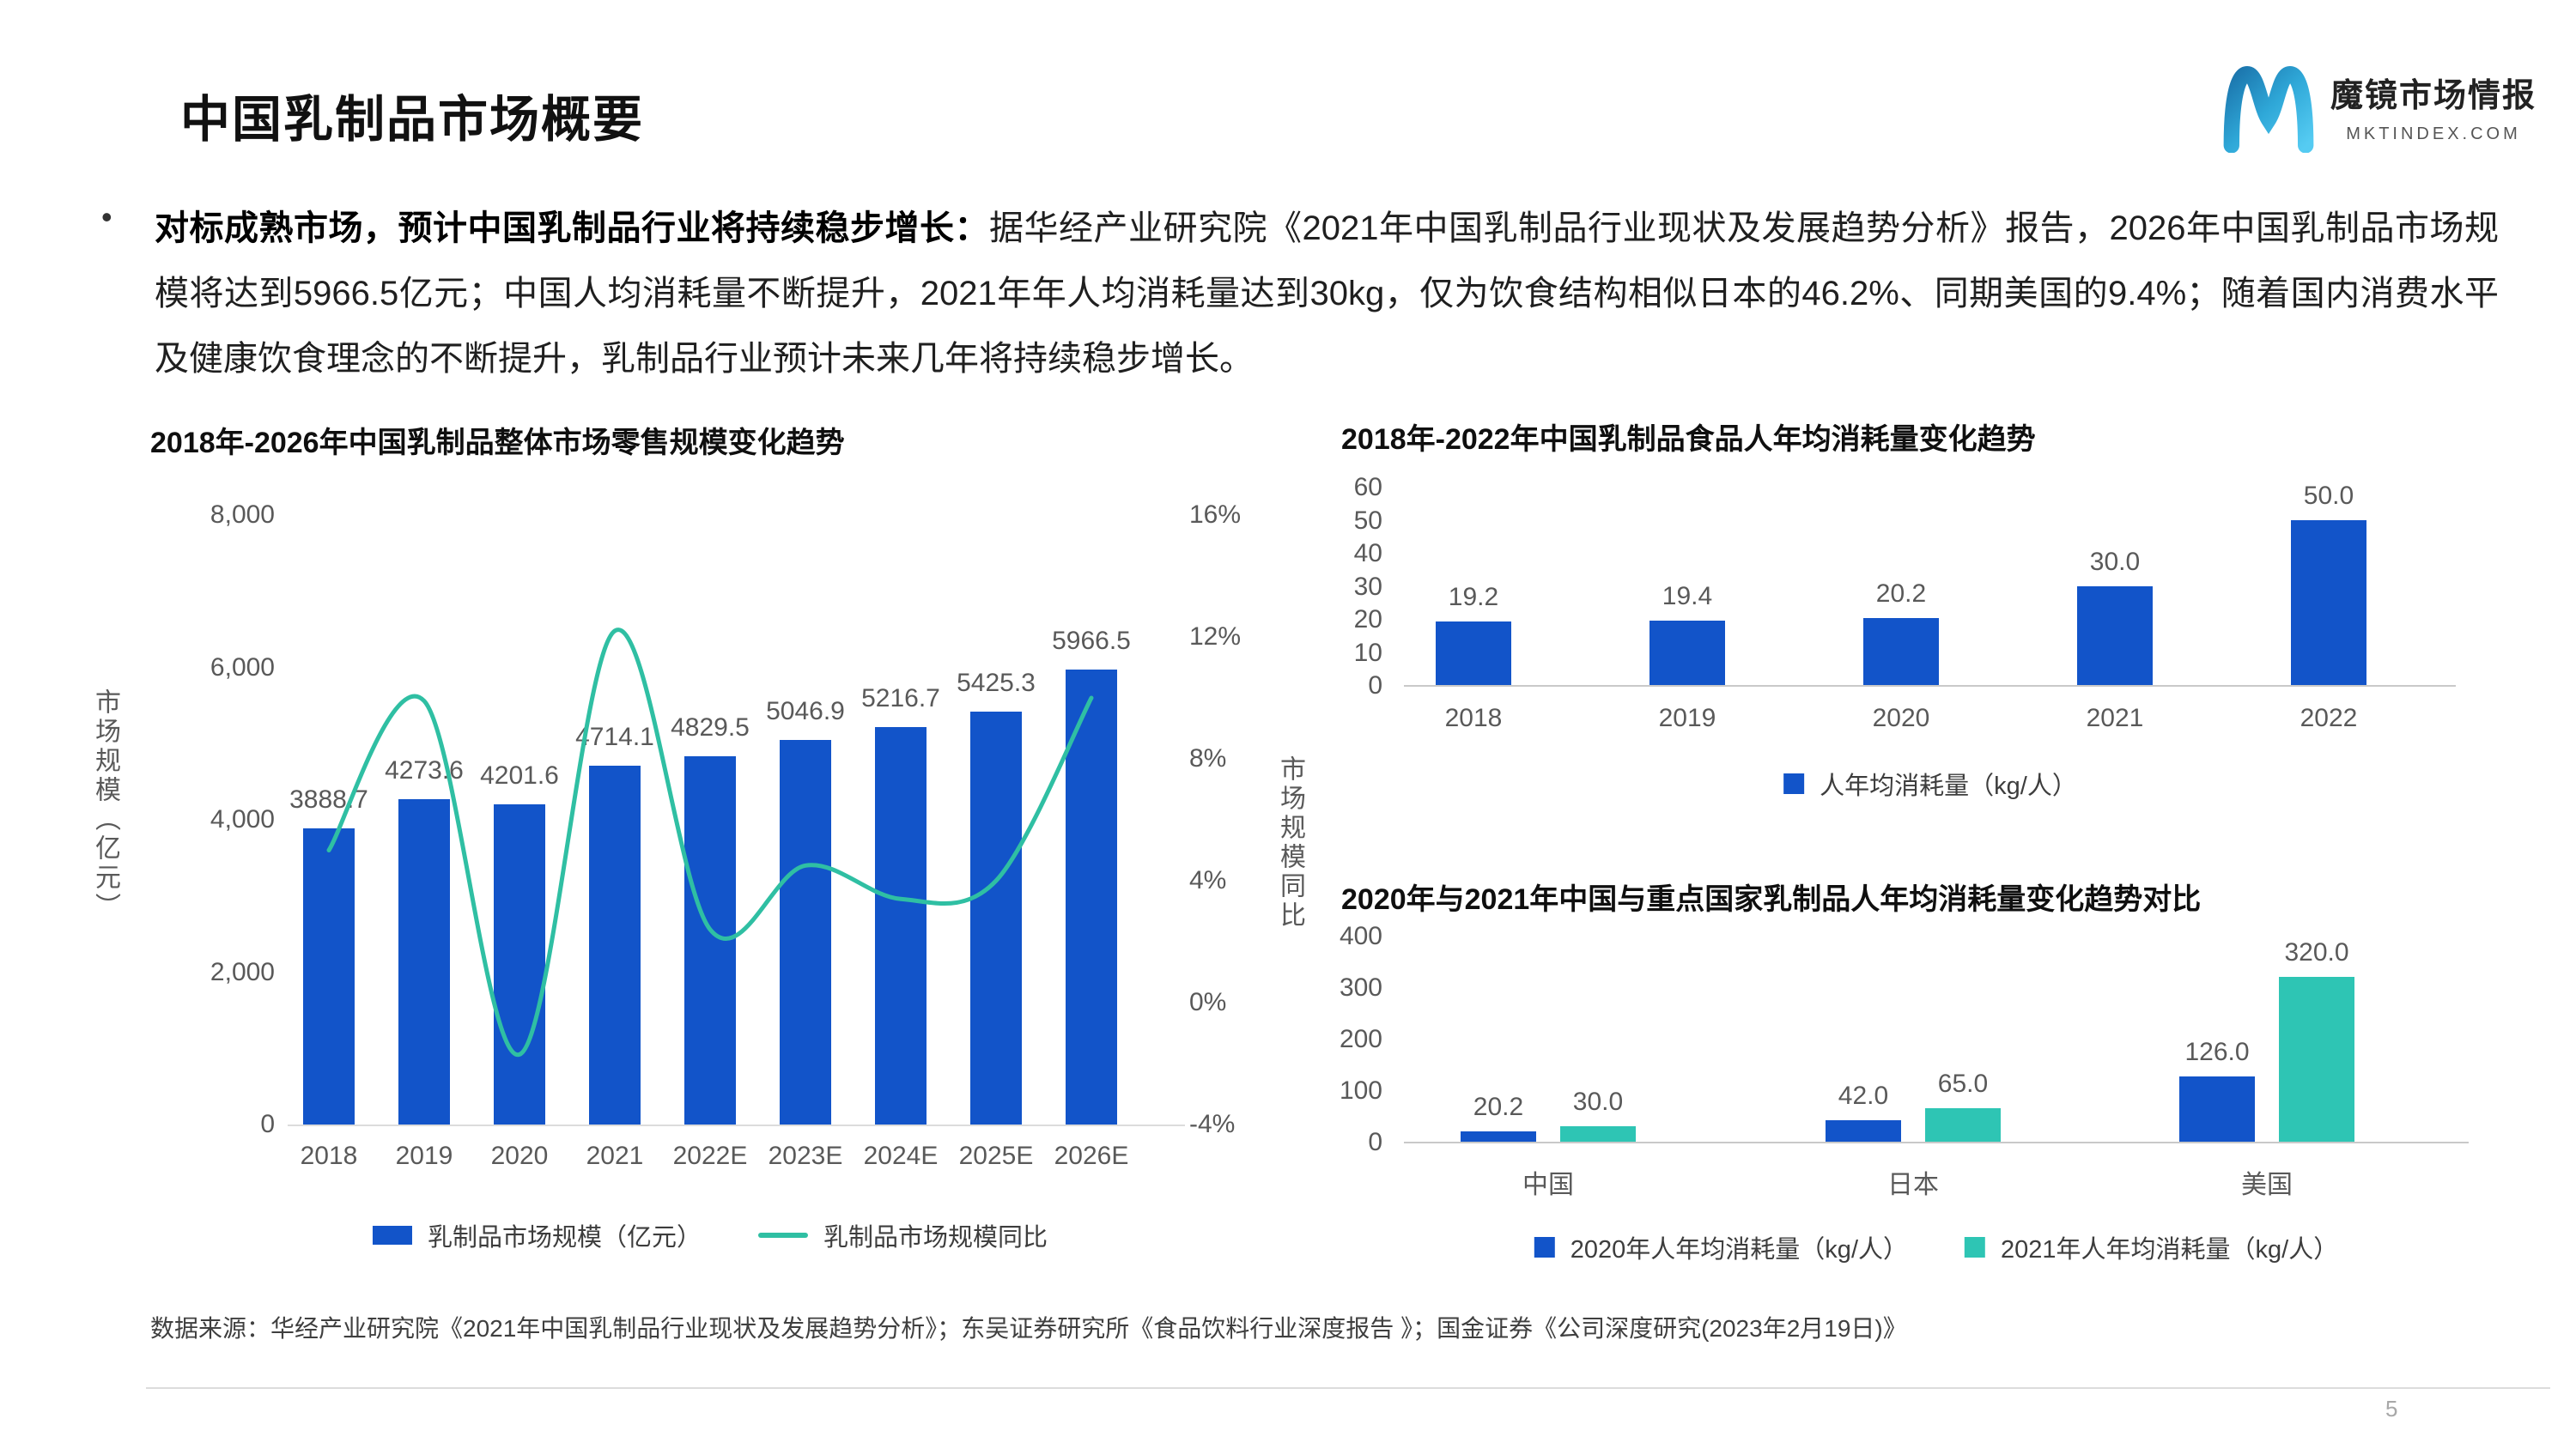 This screenshot has width=2576, height=1449. What do you see at coordinates (1213, 1124) in the screenshot?
I see `y-axis-tick: -4%` at bounding box center [1213, 1124].